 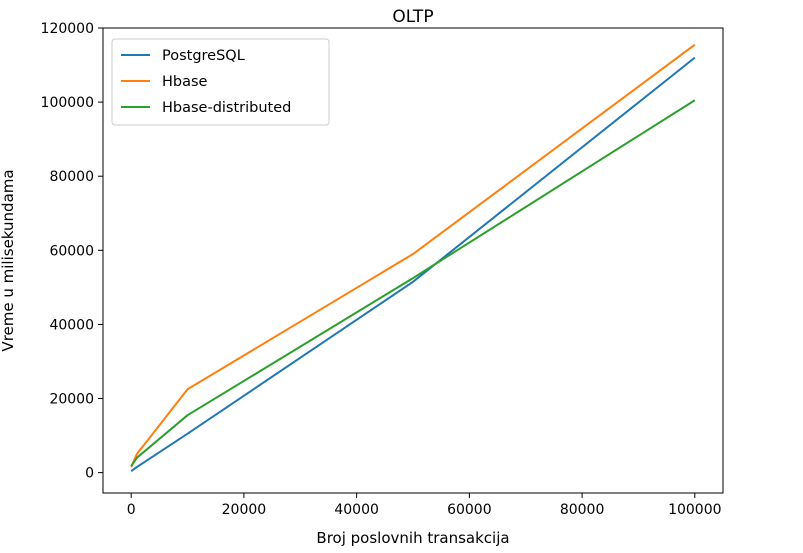 I want to click on x-tick-label: 40000, so click(x=356, y=510).